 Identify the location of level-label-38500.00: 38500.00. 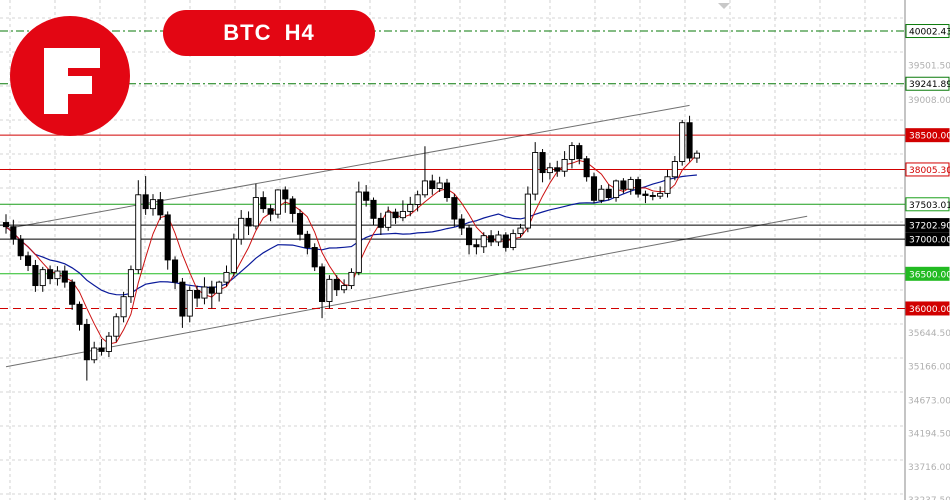
(929, 137).